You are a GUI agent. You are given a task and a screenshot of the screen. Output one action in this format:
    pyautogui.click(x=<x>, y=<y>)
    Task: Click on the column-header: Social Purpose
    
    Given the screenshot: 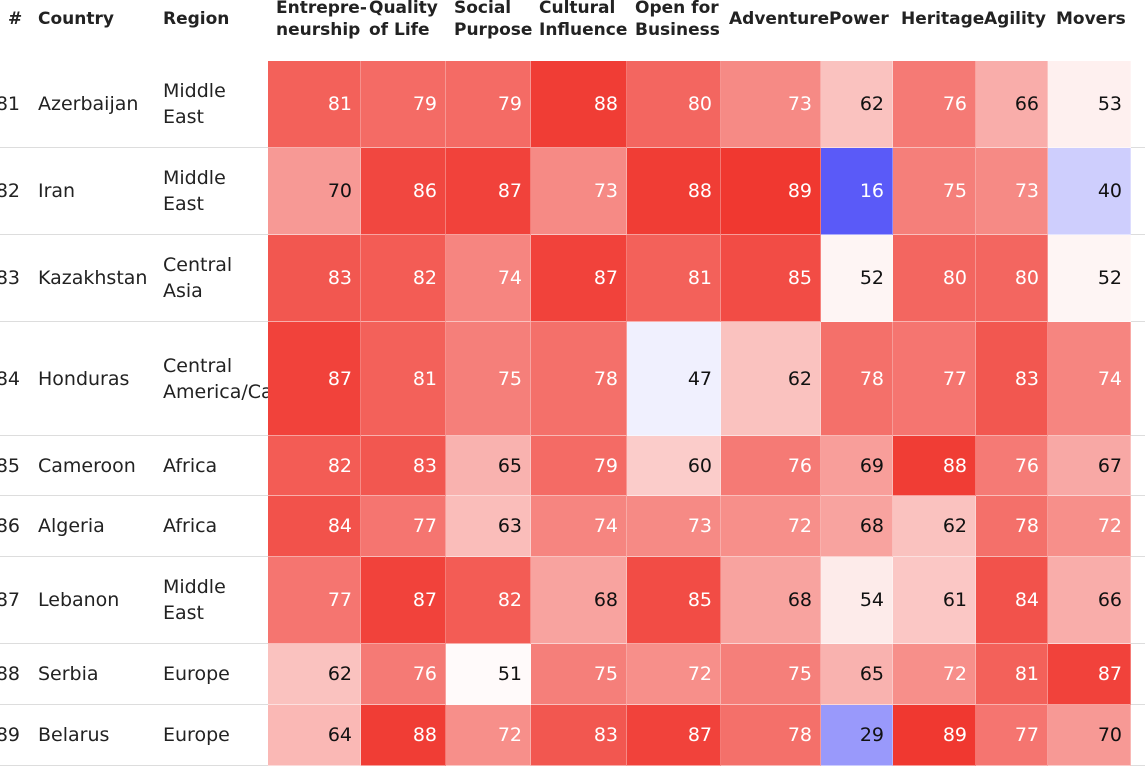 What is the action you would take?
    pyautogui.click(x=493, y=20)
    